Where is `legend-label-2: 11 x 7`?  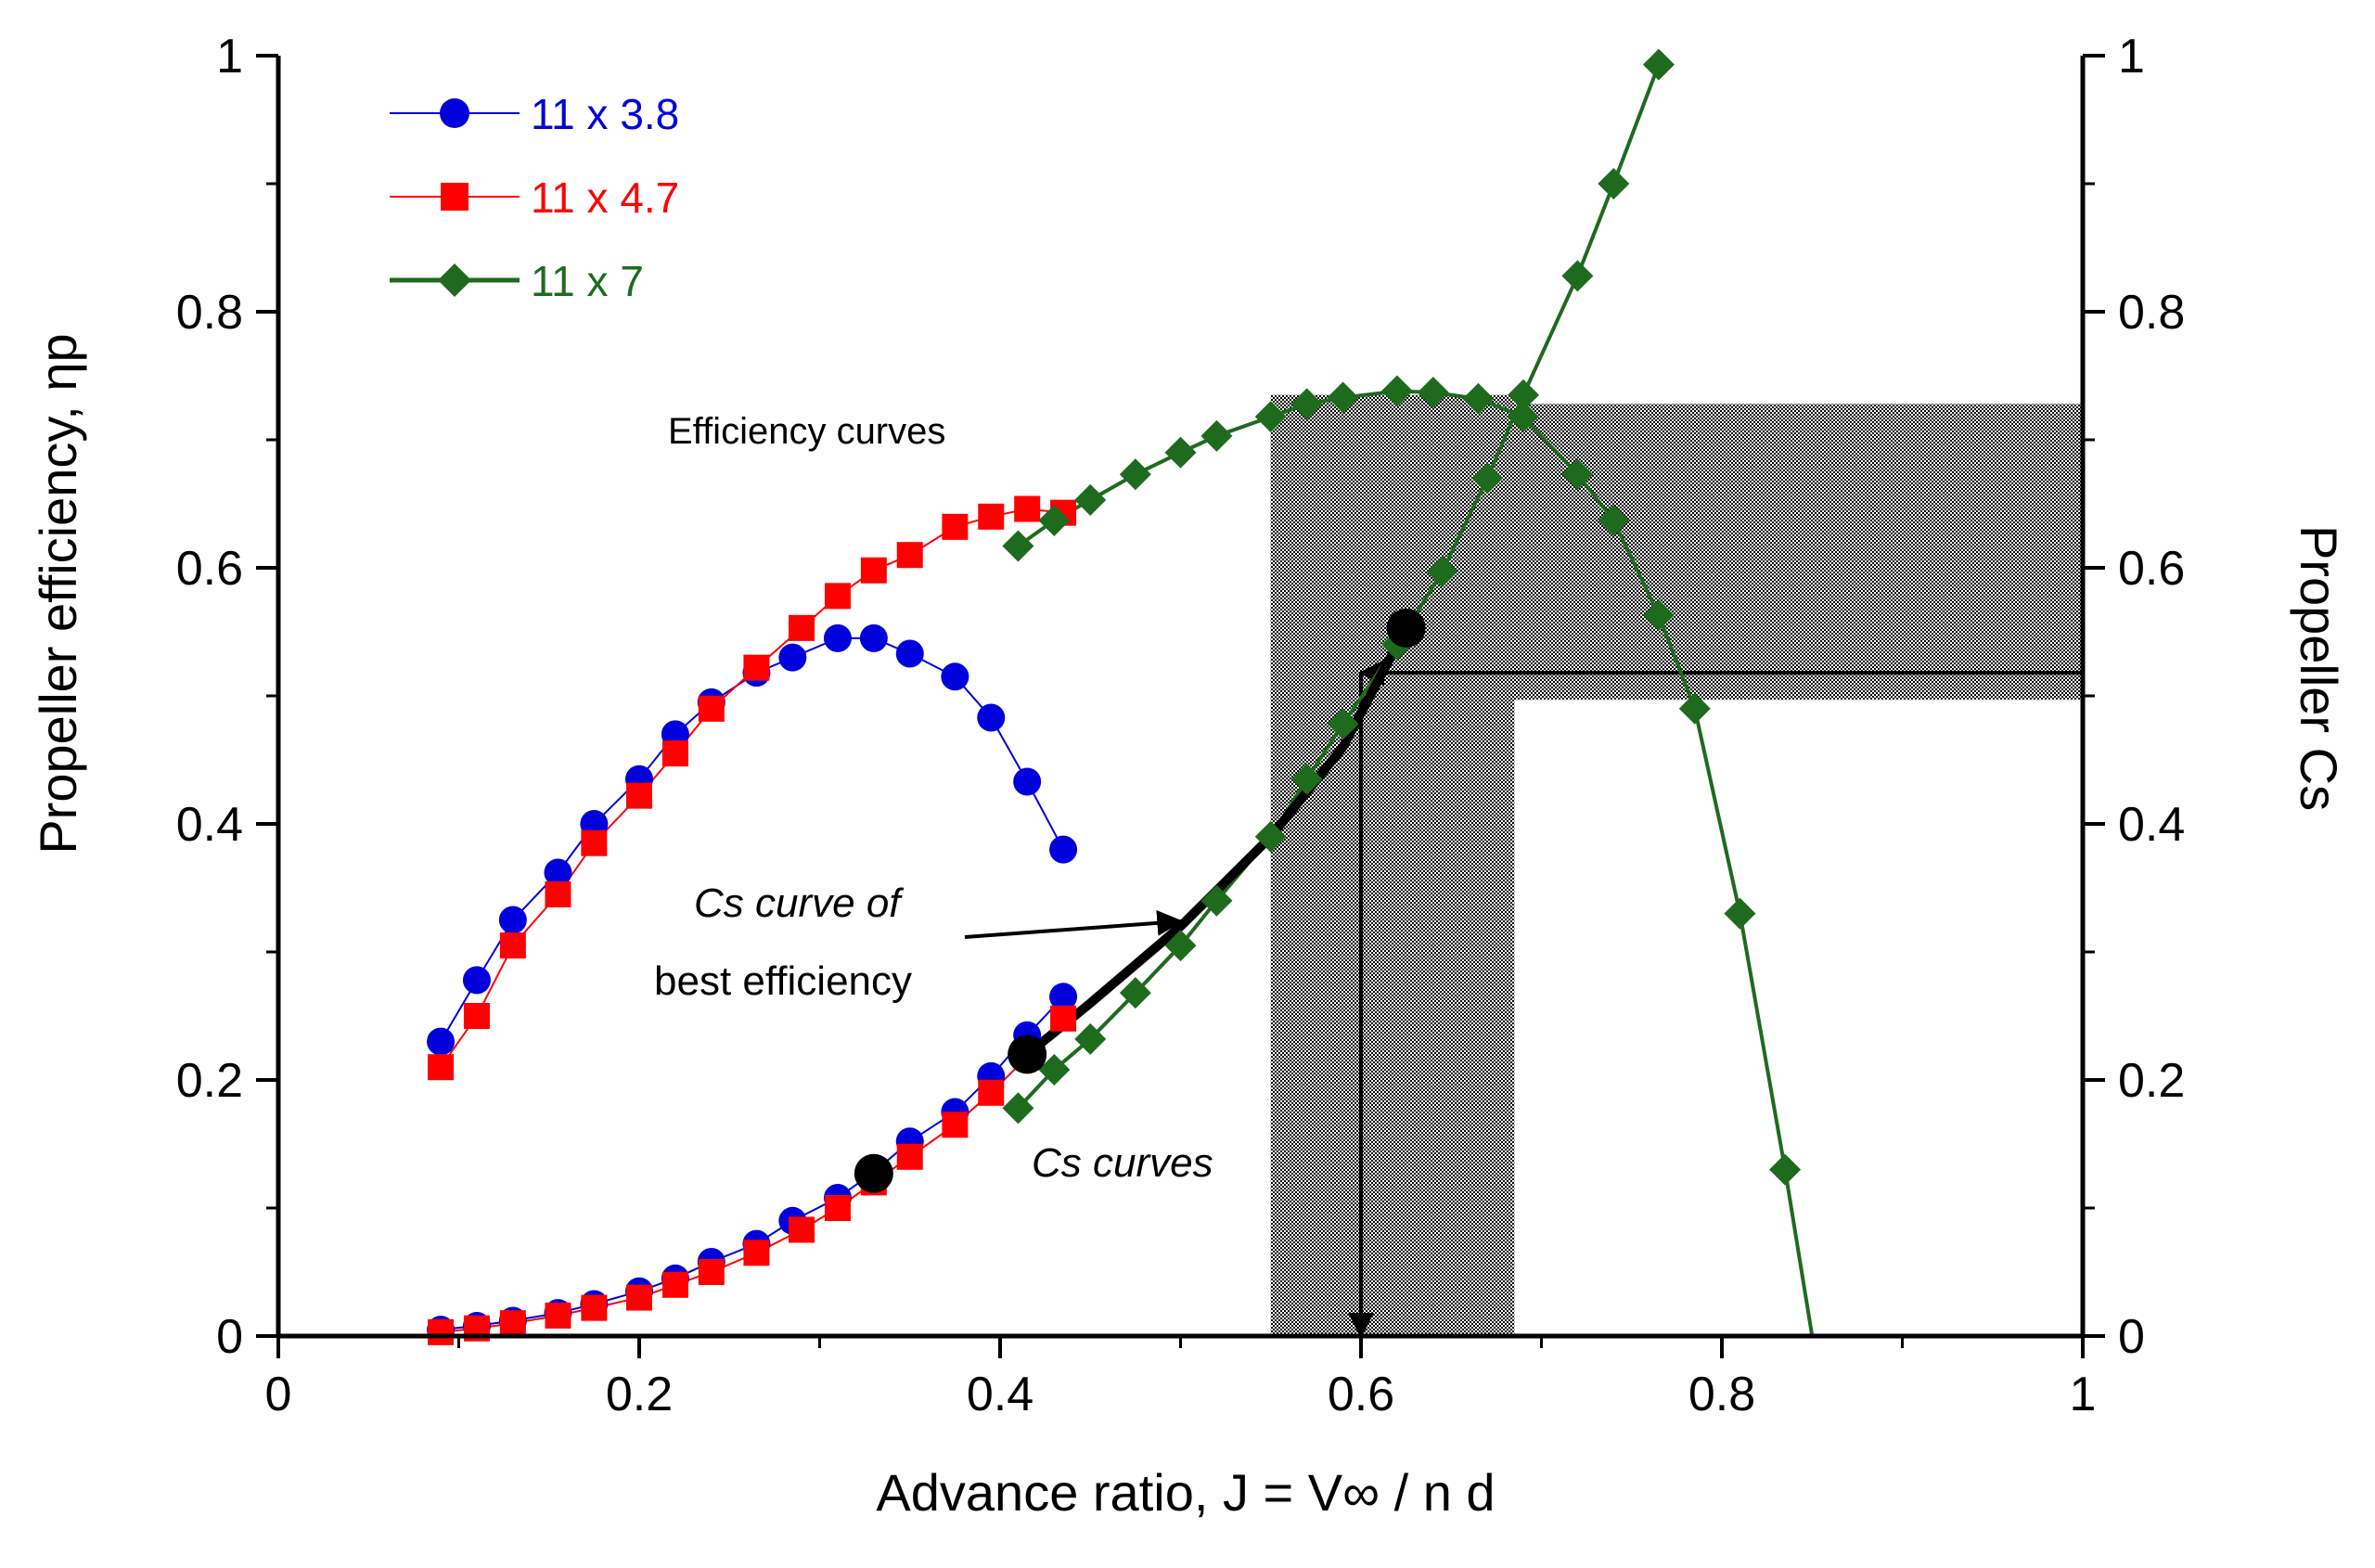 legend-label-2: 11 x 7 is located at coordinates (587, 281).